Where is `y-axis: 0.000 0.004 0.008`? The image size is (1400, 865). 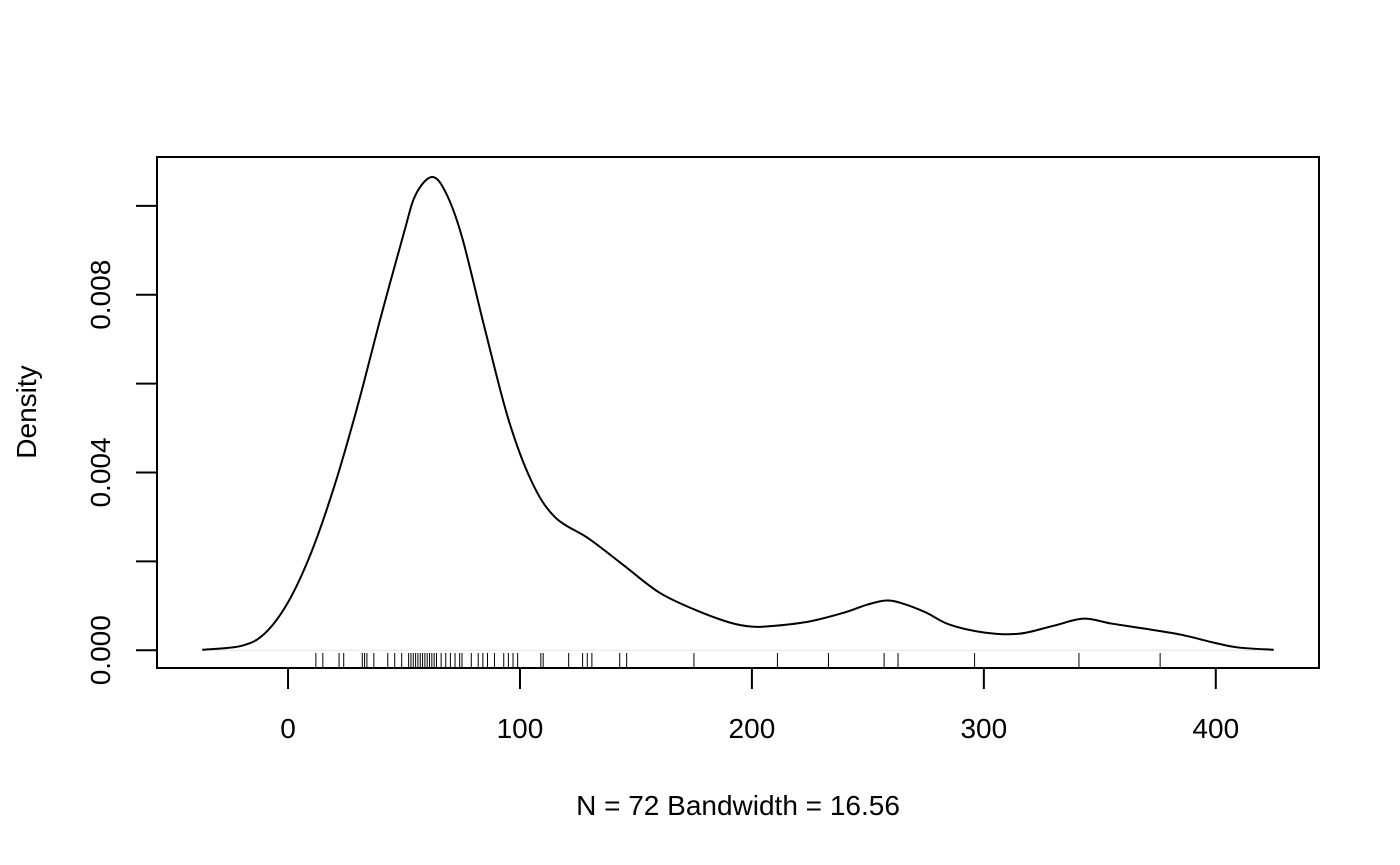 y-axis: 0.000 0.004 0.008 is located at coordinates (121, 444).